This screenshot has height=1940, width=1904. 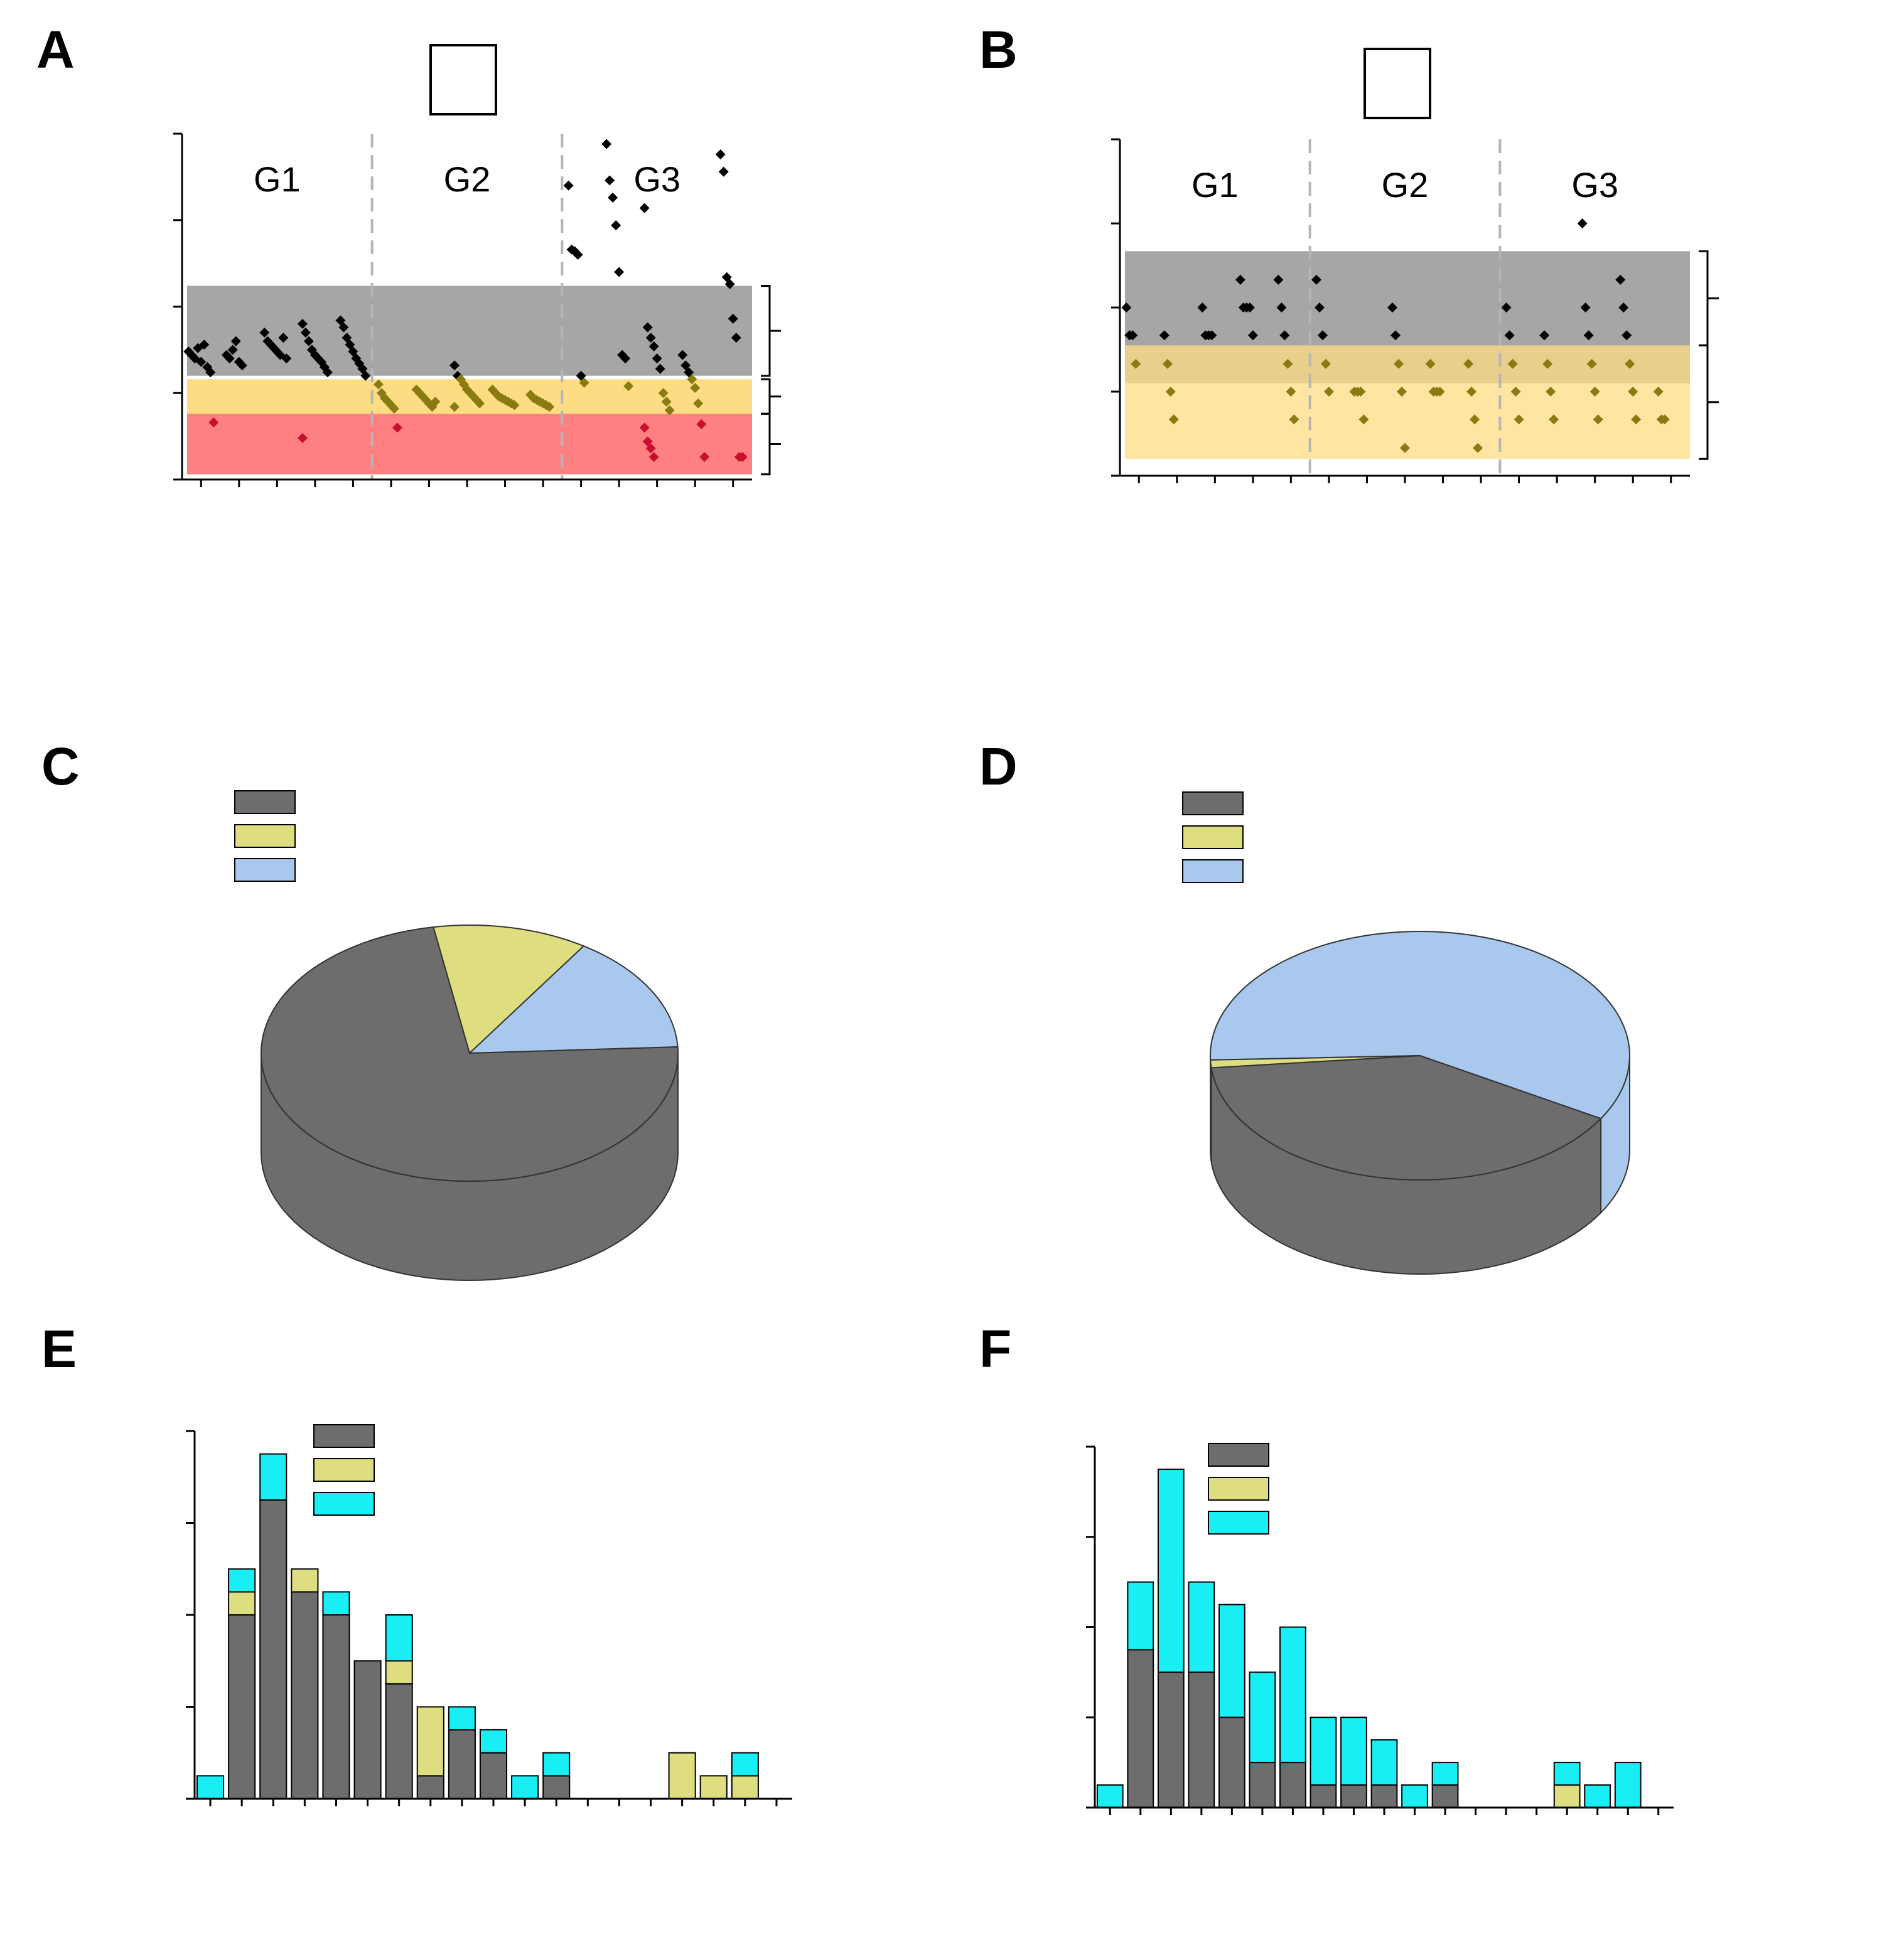 I want to click on group-label: G3, so click(x=656, y=179).